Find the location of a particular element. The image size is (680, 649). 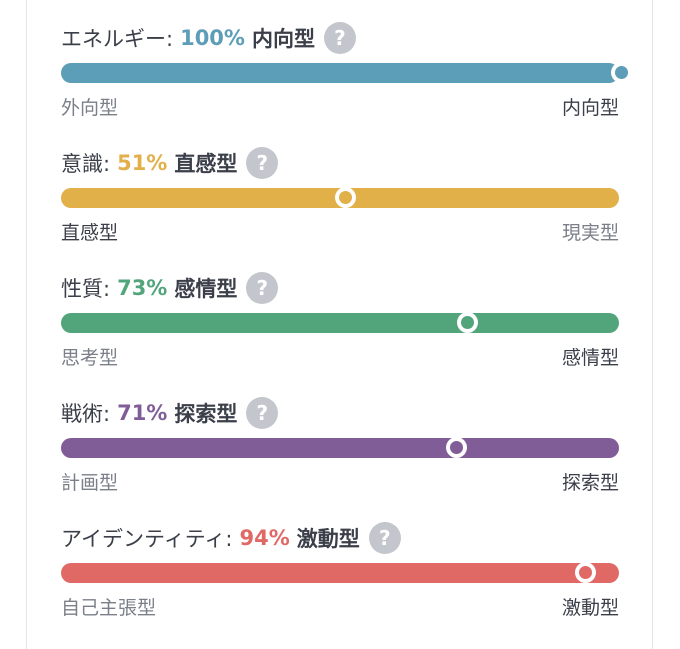

trait-header: 性質: 73% 感情型 ? is located at coordinates (170, 288).